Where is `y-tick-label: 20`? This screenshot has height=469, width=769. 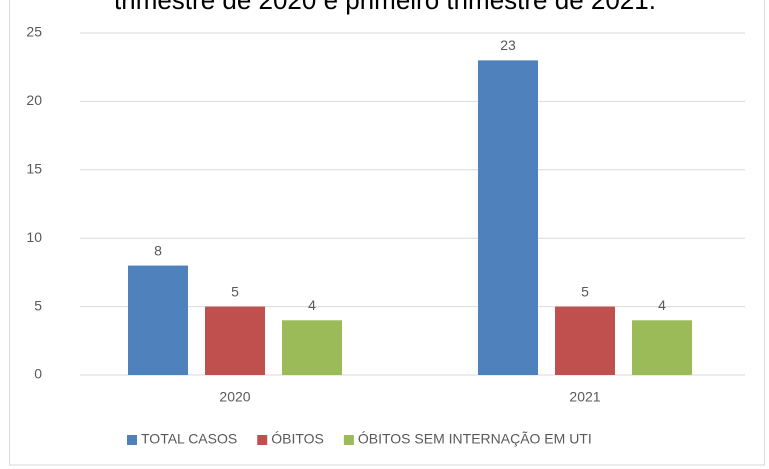
y-tick-label: 20 is located at coordinates (34, 100).